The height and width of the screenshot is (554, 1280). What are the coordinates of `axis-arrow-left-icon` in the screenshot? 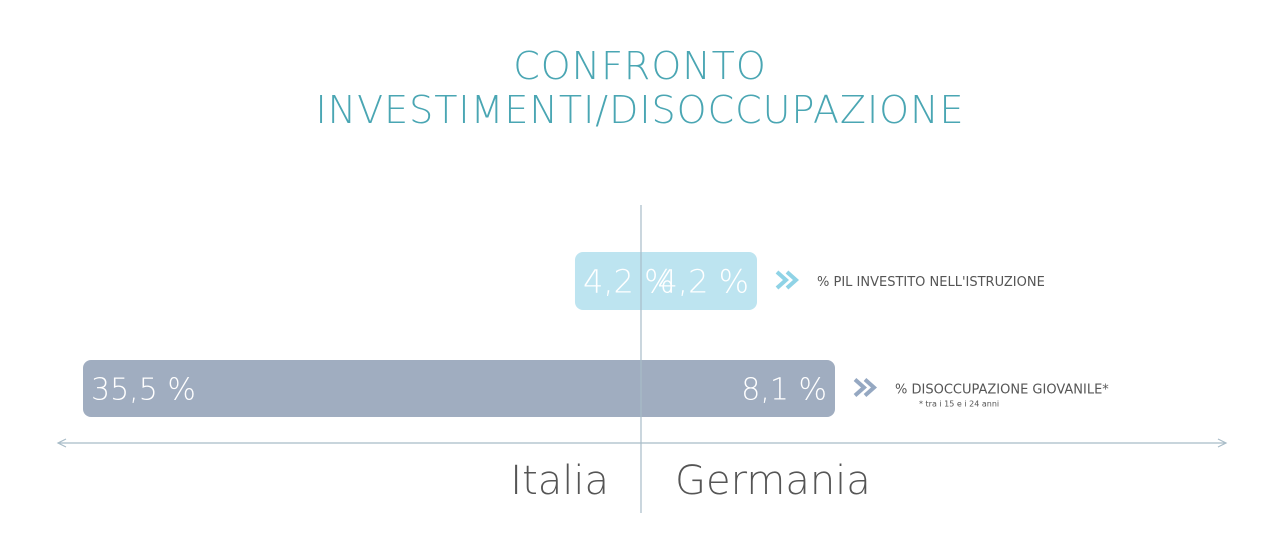 It's located at (61, 443).